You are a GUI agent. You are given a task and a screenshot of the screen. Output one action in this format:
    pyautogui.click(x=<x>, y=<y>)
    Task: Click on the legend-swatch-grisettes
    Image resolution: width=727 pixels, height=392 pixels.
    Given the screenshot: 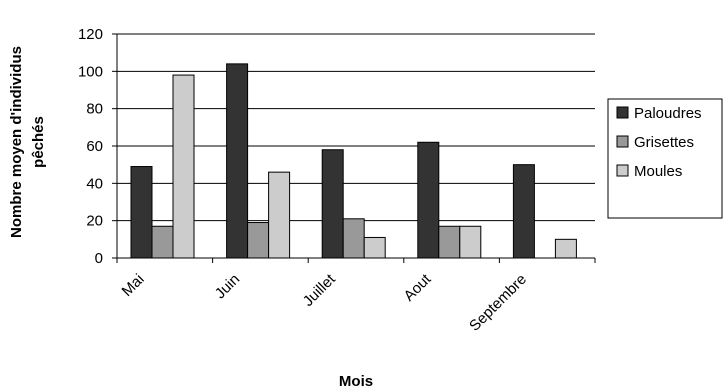 What is the action you would take?
    pyautogui.click(x=622, y=141)
    